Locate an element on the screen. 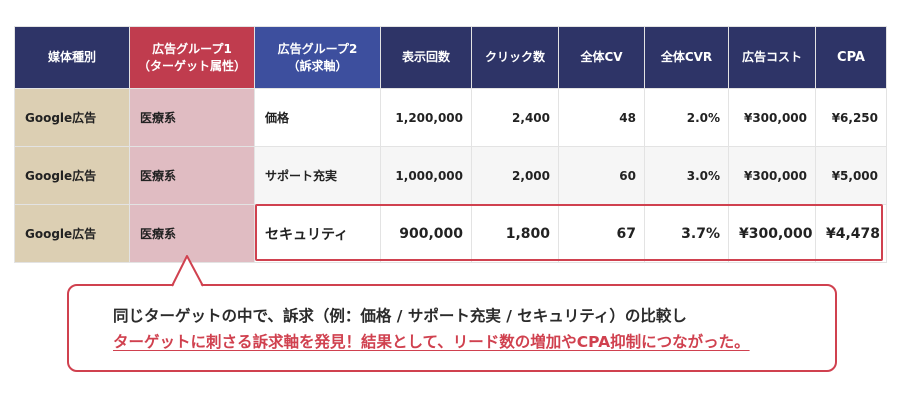 The height and width of the screenshot is (400, 900). cell-ad-group-2: 価格 is located at coordinates (317, 117).